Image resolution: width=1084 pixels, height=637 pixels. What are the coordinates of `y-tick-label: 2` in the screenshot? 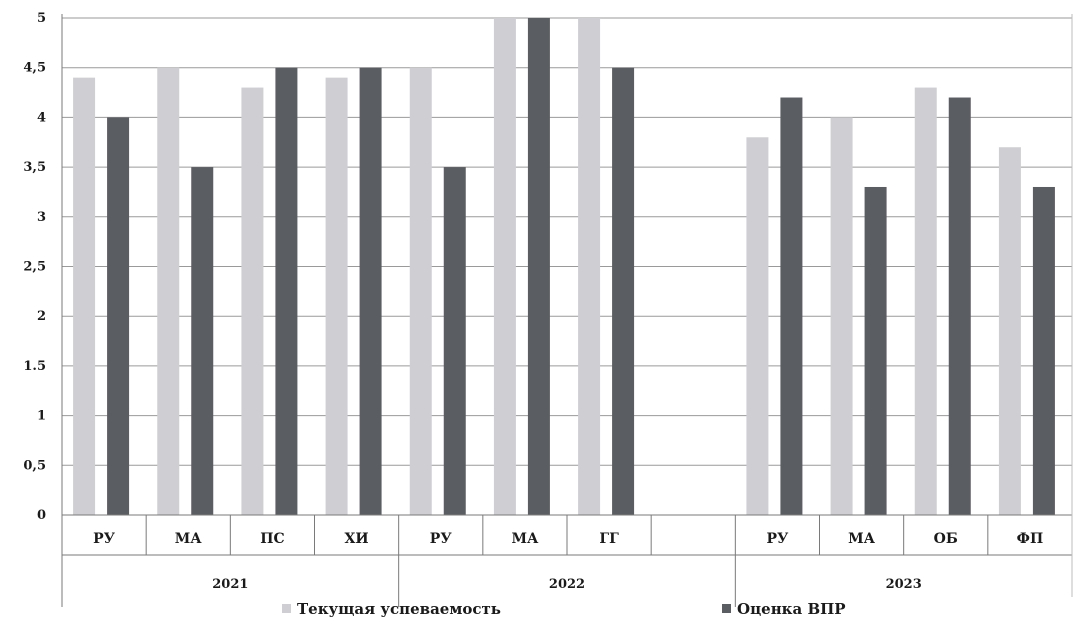 It's located at (41, 316).